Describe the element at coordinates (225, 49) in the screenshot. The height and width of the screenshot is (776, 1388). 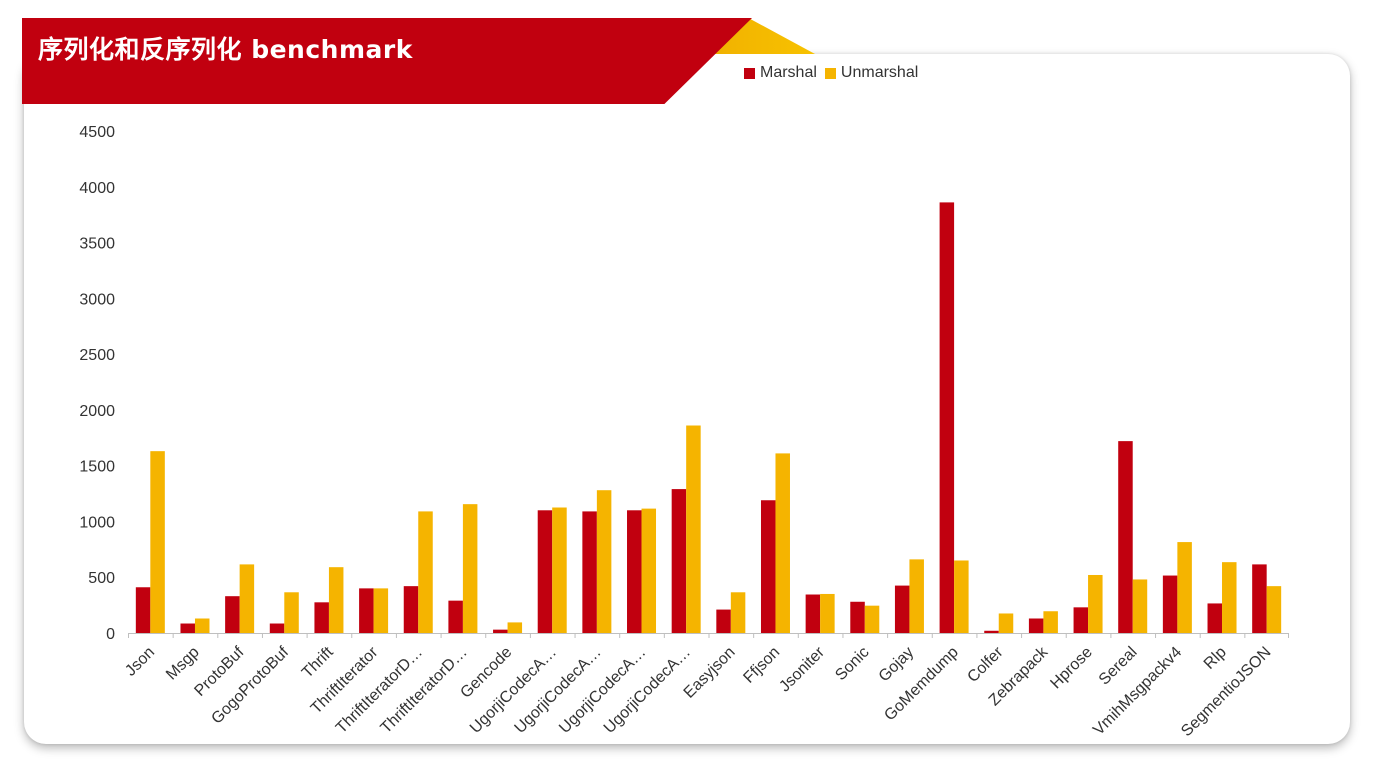
I see `page-title: 序列化和反序列化 benchmark` at that location.